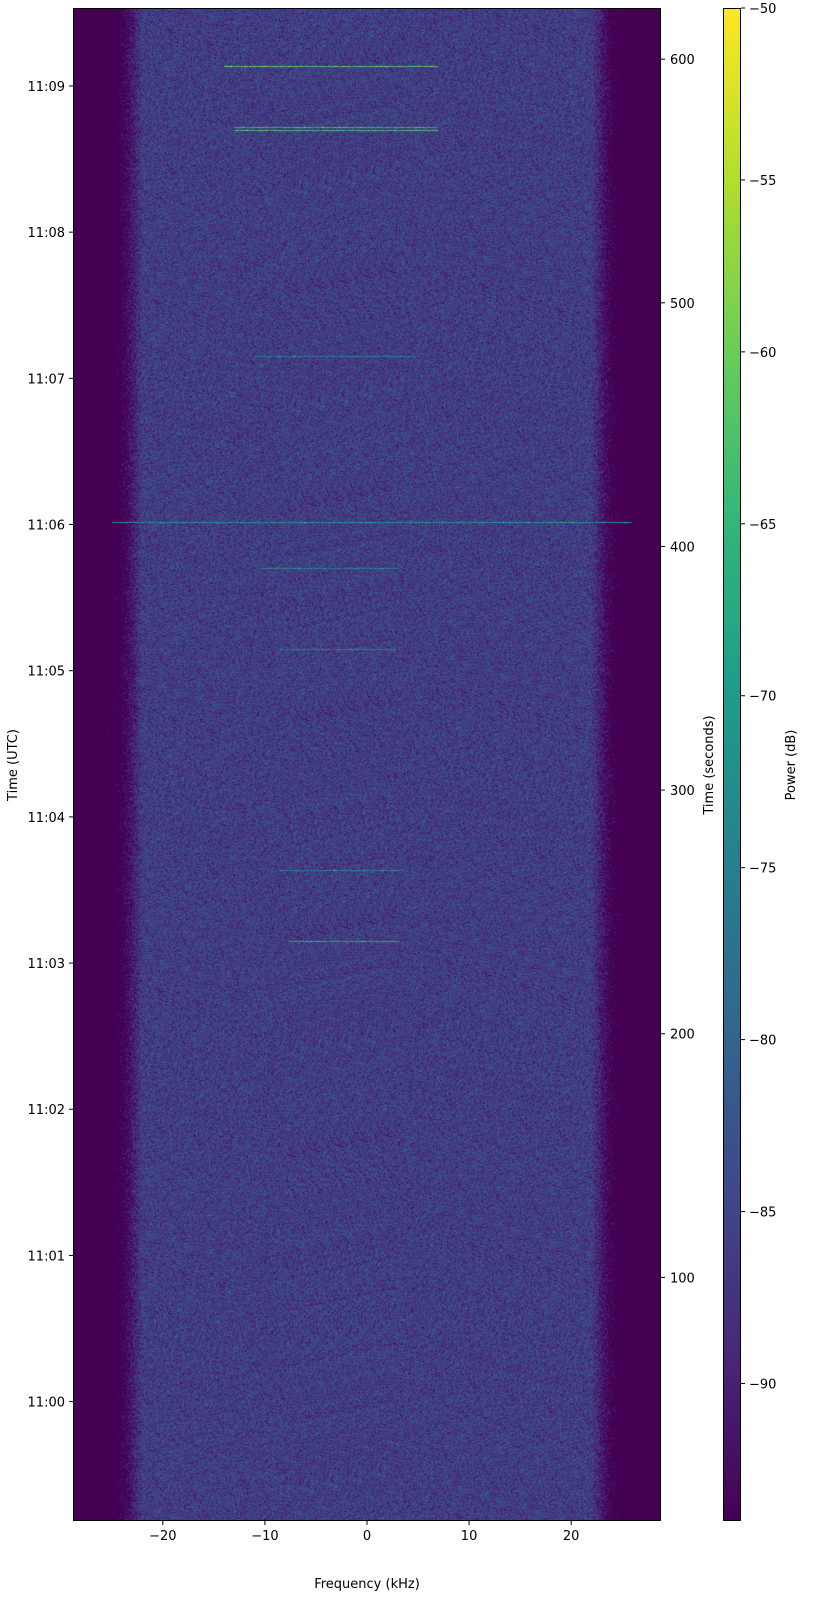  I want to click on left-y-tick-label: 11:04, so click(46, 818).